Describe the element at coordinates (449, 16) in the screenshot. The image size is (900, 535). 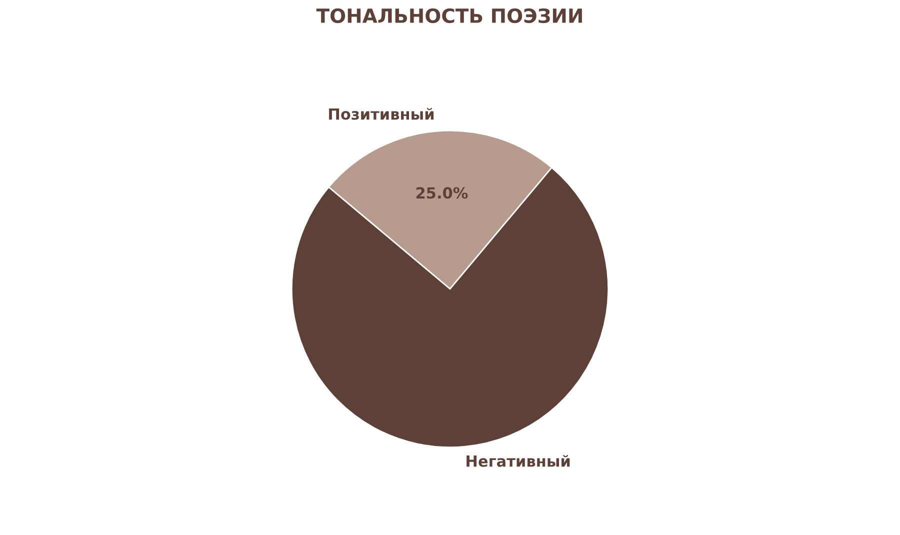
I see `chart-title: ТОНАЛЬНОСТЬ ПОЭЗИИ` at that location.